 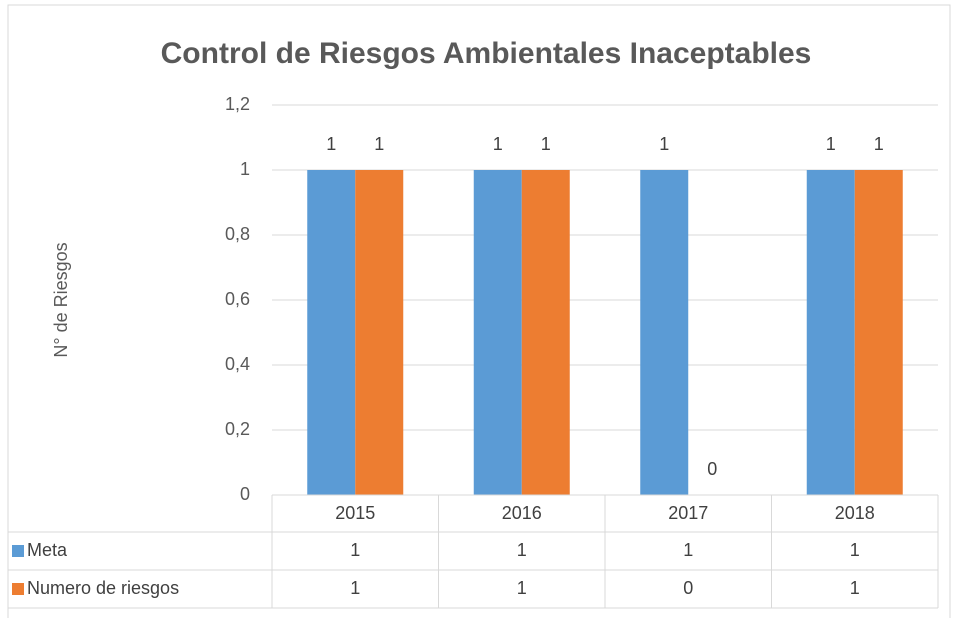 What do you see at coordinates (855, 513) in the screenshot?
I see `x-tick-label: 2018` at bounding box center [855, 513].